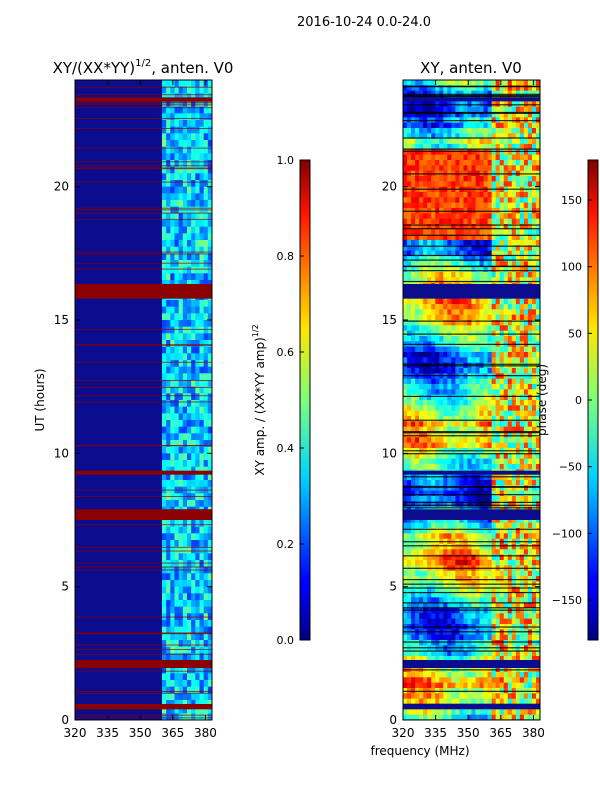 The height and width of the screenshot is (800, 600). Describe the element at coordinates (259, 399) in the screenshot. I see `amplitude-colorbar-label: XY amp. / (XX*YY amp)1/2` at that location.